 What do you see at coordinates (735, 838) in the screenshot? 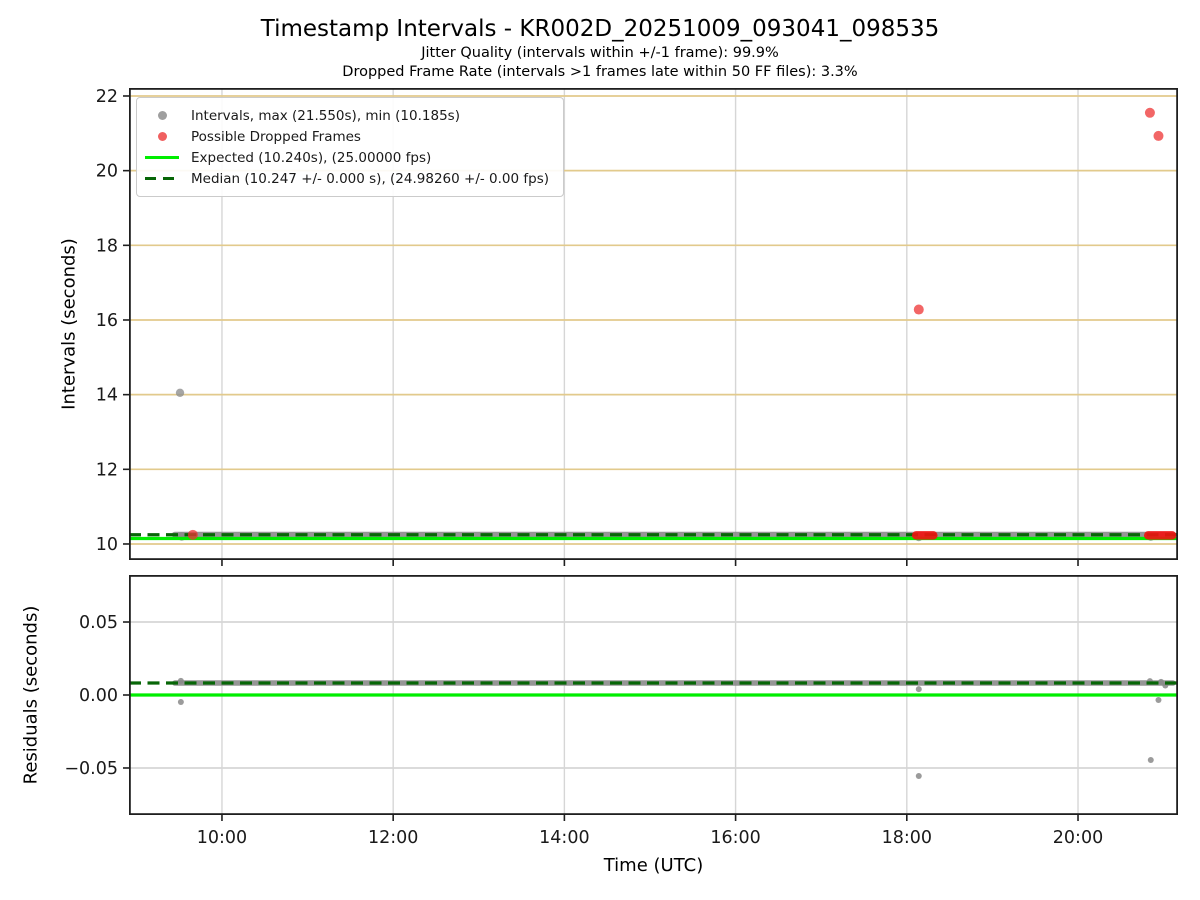
I see `x-tick-label: 16:00` at bounding box center [735, 838].